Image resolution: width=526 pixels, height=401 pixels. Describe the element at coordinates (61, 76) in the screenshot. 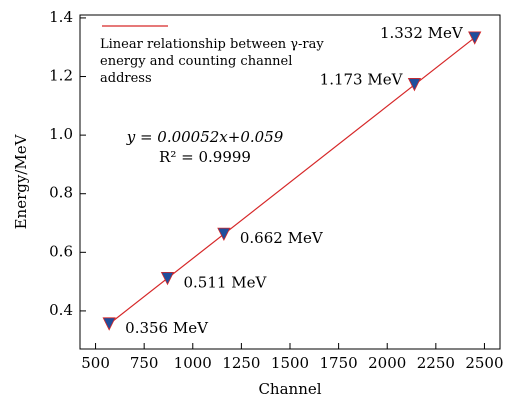

I see `y-tick-label: 1.2` at that location.